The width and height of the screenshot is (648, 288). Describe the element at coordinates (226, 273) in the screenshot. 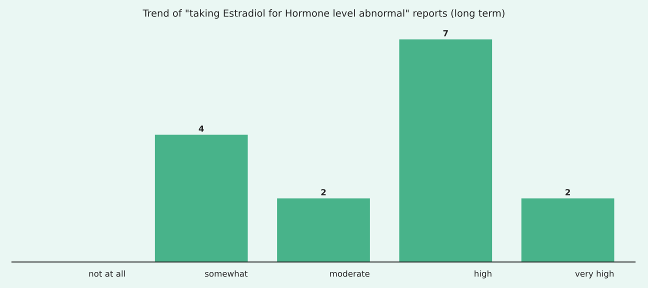

I see `x-tick-label: somewhat` at that location.